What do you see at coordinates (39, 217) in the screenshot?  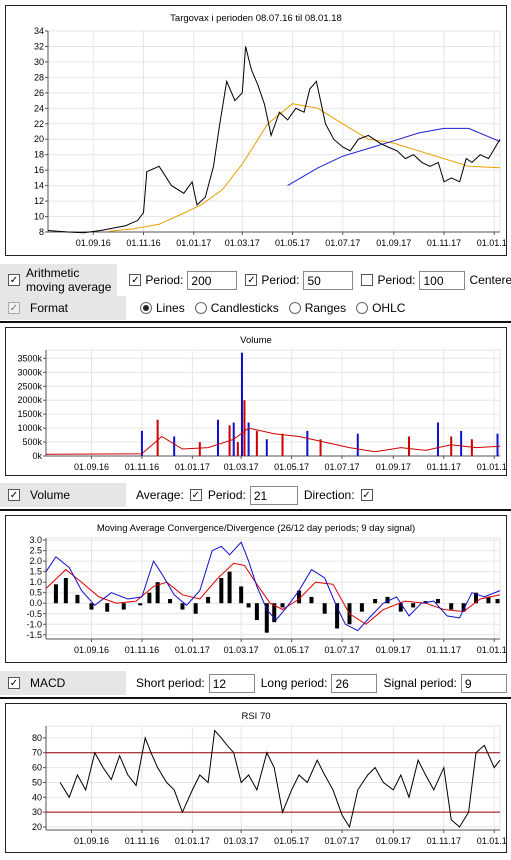 I see `y-tick-label: 10` at bounding box center [39, 217].